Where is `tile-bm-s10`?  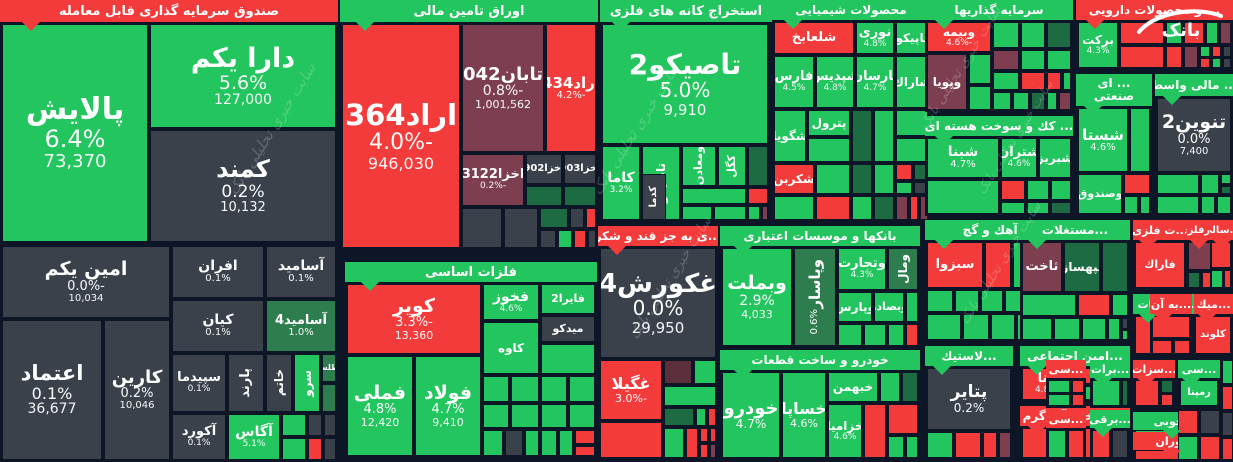
tile-bm-s10 is located at coordinates (493, 443).